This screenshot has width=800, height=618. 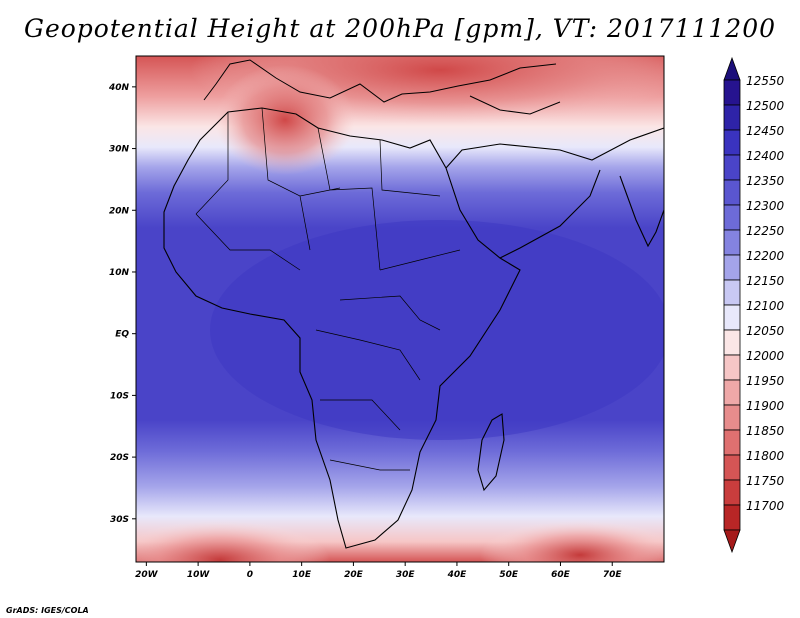 What do you see at coordinates (147, 575) in the screenshot?
I see `lon-label: 20W` at bounding box center [147, 575].